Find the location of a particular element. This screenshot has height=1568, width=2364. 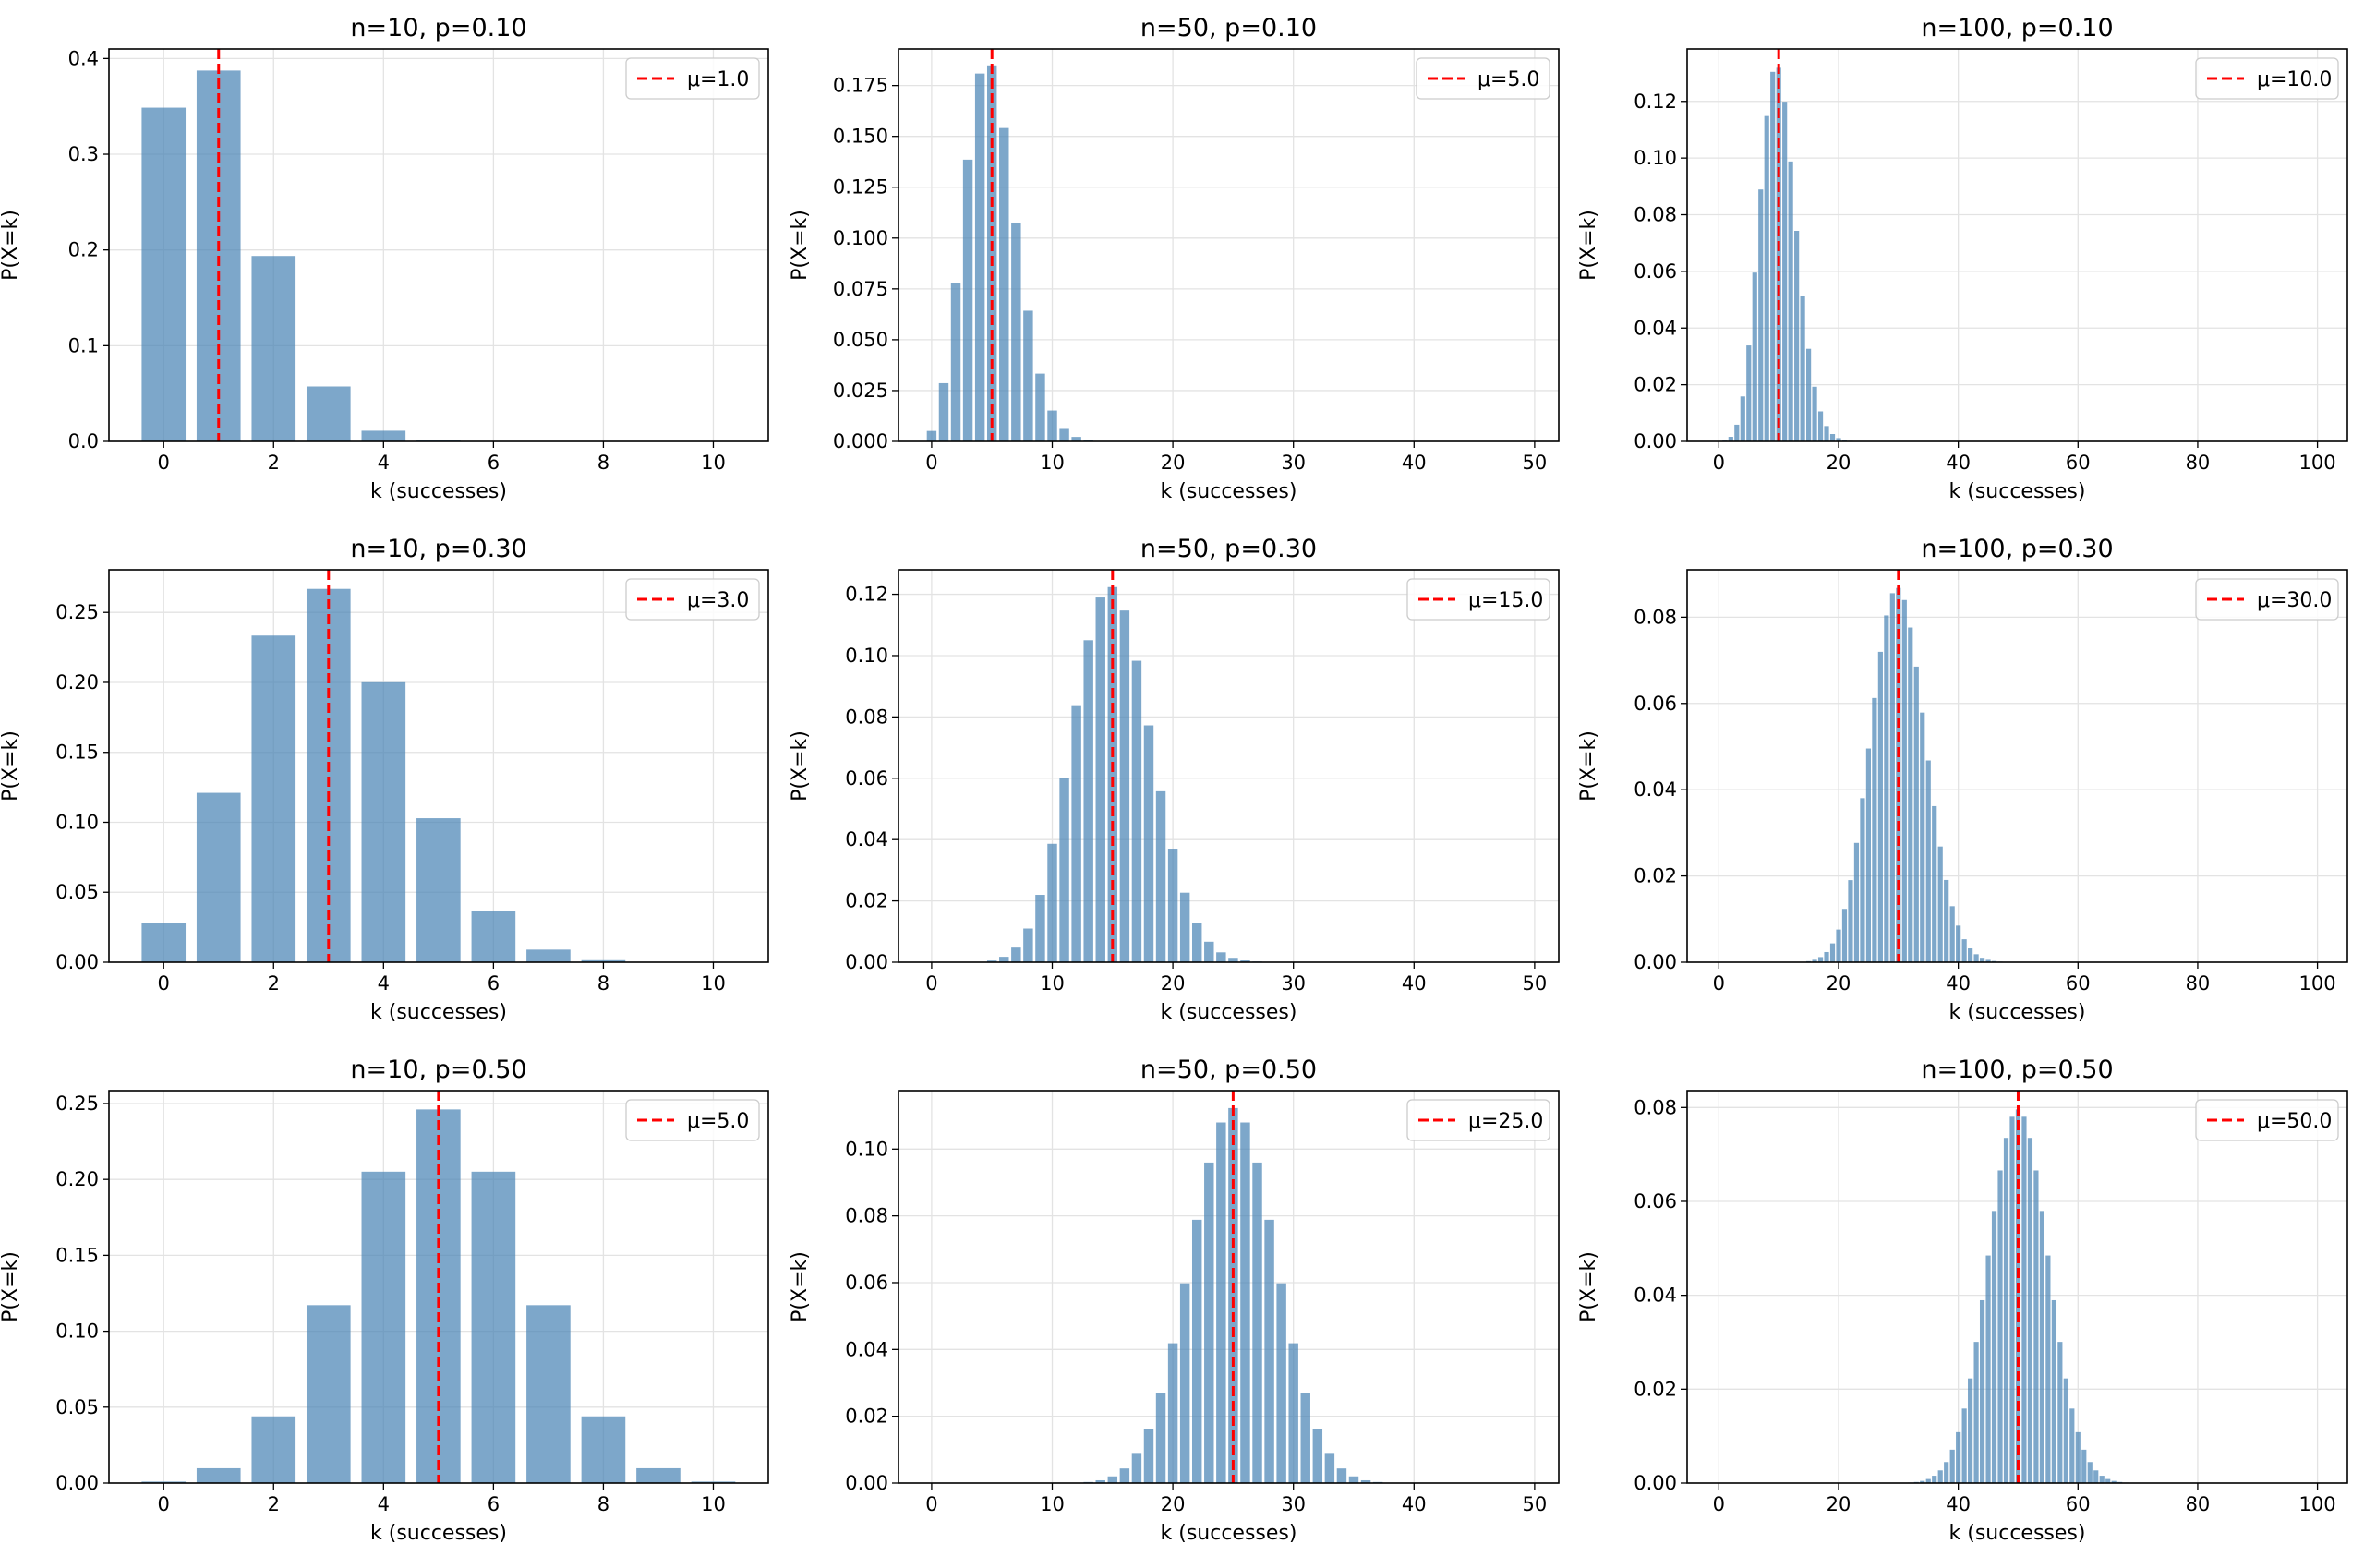

y-tick-label: 0.025 is located at coordinates (860, 391).